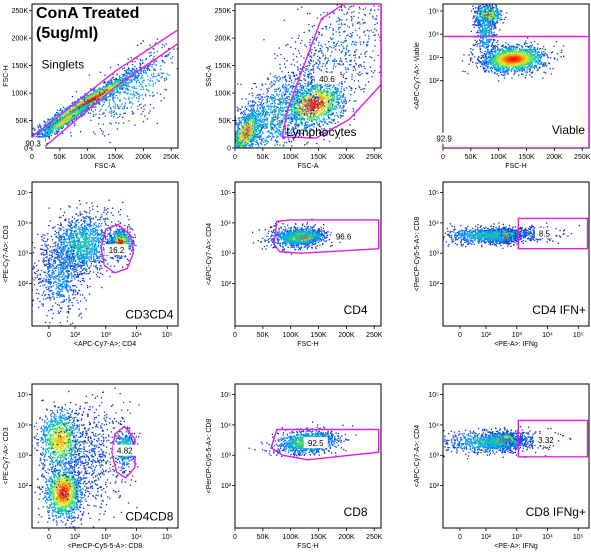  I want to click on y-axis-label: <APC-Cy7-A>: CD4, so click(209, 254).